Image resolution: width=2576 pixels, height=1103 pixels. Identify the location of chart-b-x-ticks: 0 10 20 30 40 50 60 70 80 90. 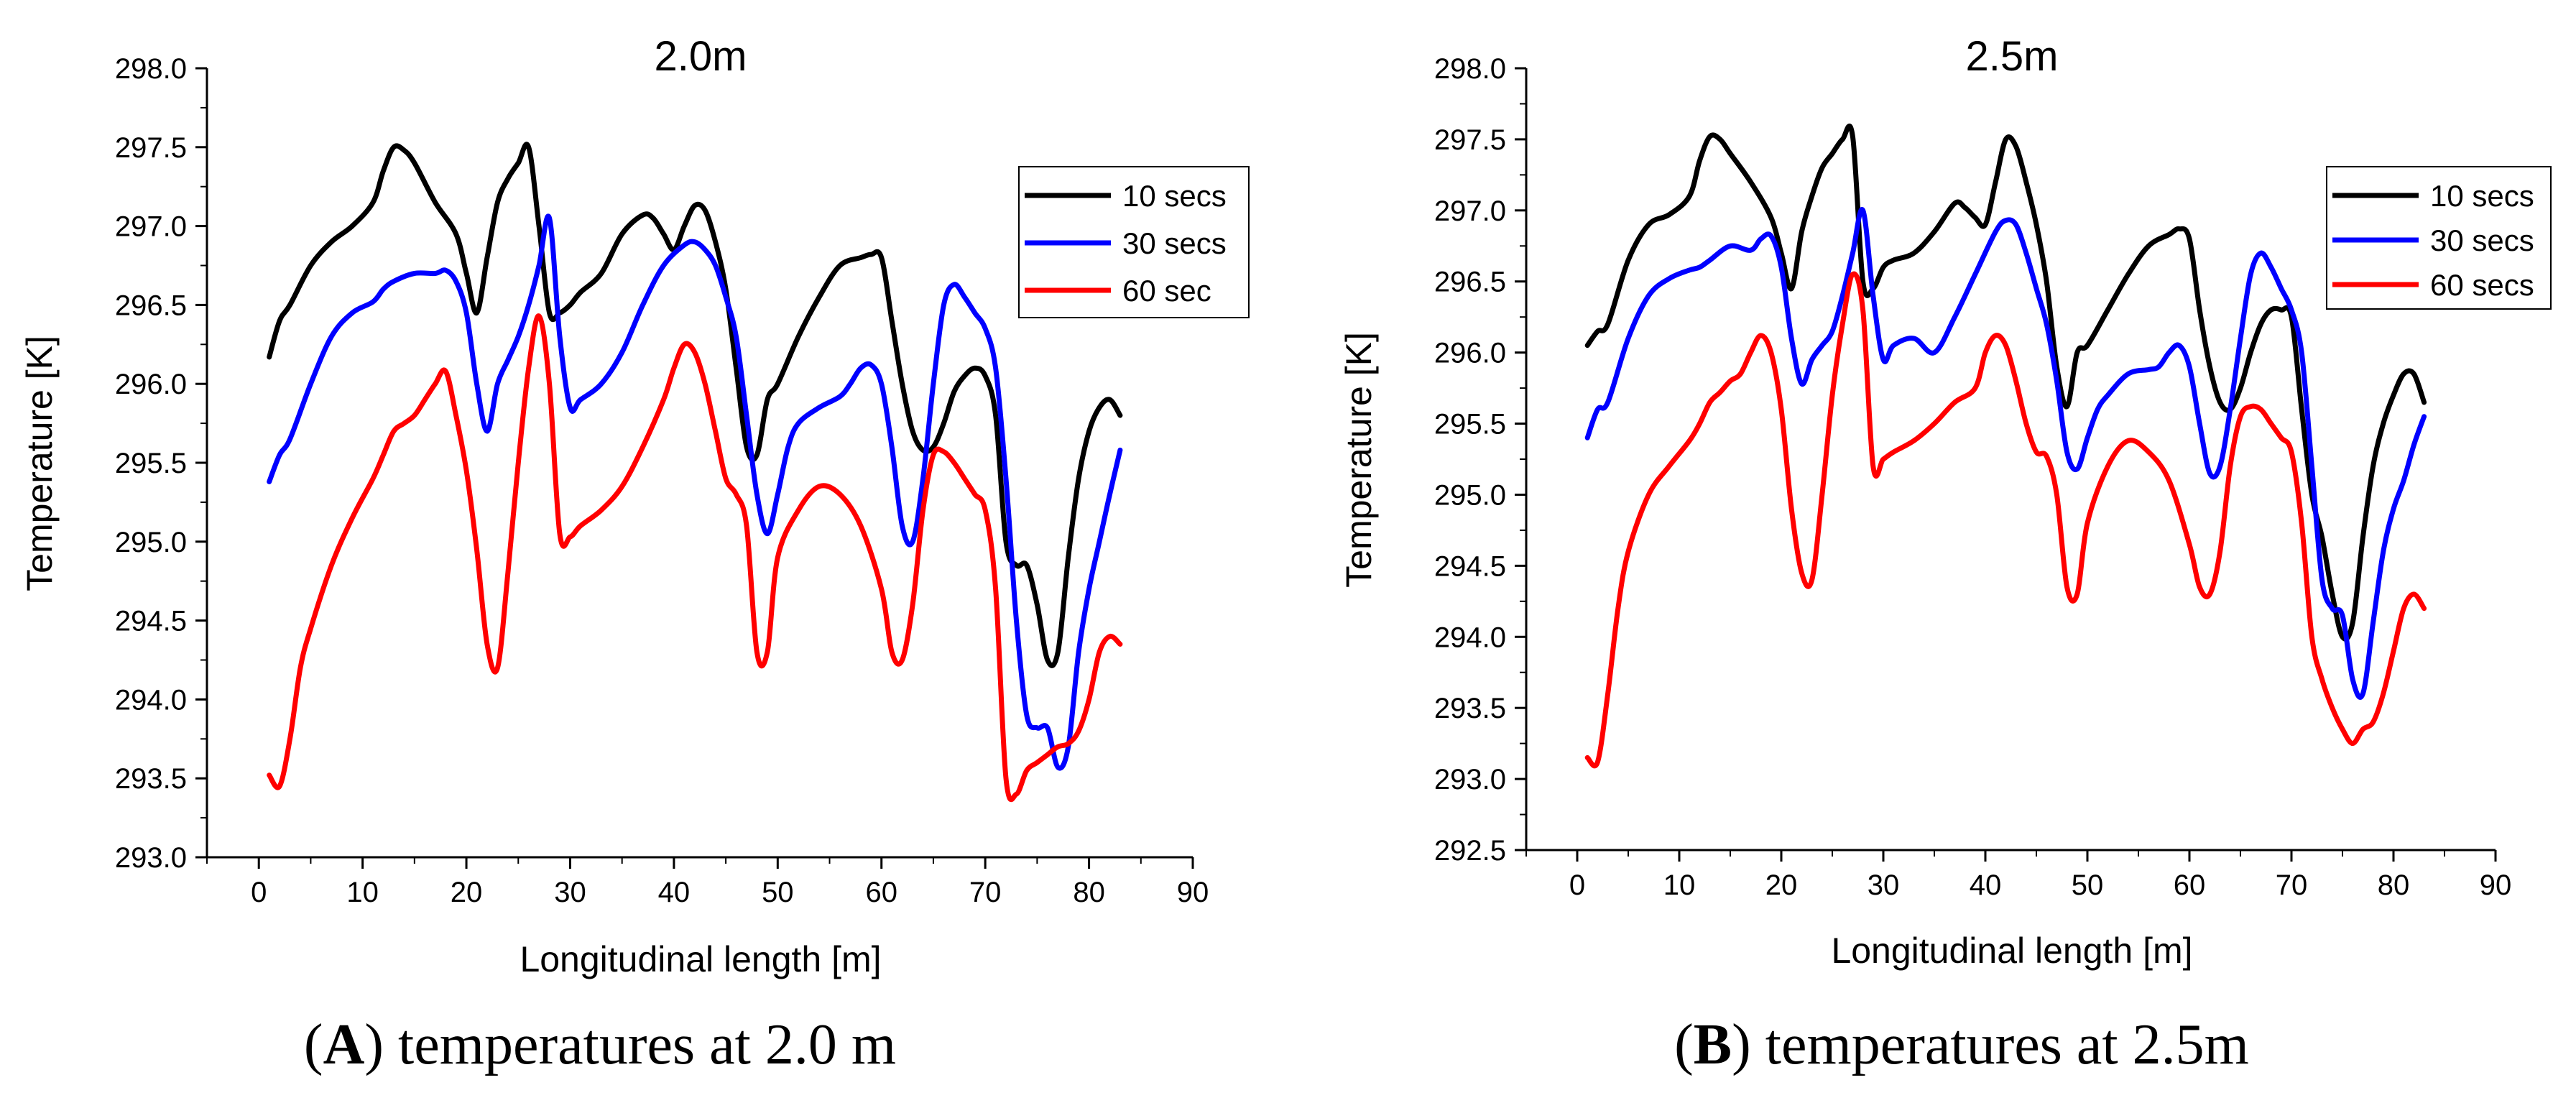
(2019, 875).